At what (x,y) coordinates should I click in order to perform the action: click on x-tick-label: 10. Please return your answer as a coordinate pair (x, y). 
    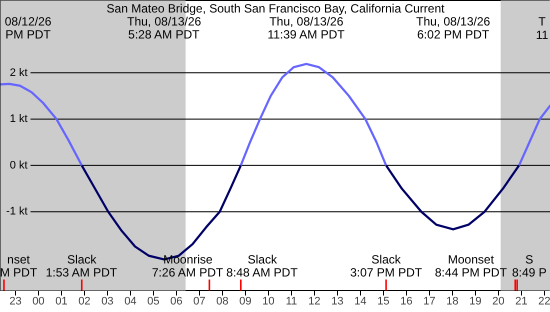
    Looking at the image, I should click on (268, 302).